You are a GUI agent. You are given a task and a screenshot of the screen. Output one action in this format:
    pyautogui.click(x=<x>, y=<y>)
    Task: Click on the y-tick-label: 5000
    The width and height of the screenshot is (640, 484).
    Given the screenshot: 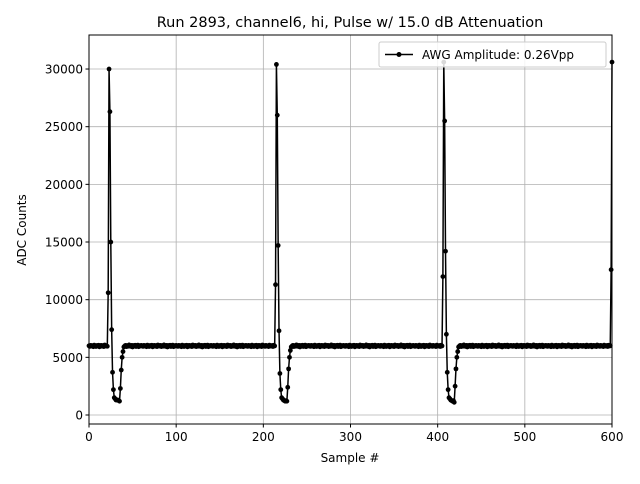 What is the action you would take?
    pyautogui.click(x=67, y=358)
    